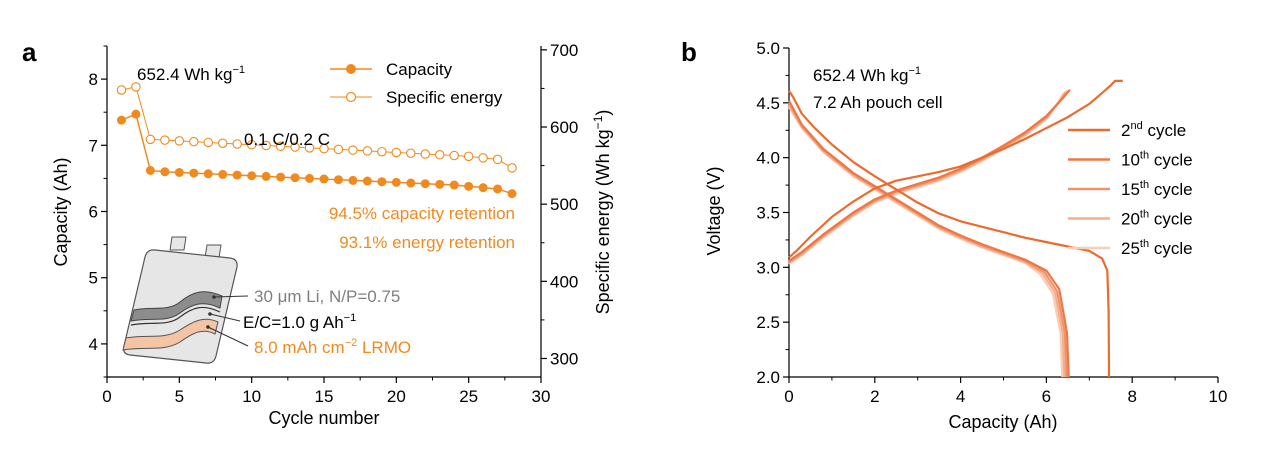  I want to click on panel-b-x-tick-label: 4, so click(960, 396).